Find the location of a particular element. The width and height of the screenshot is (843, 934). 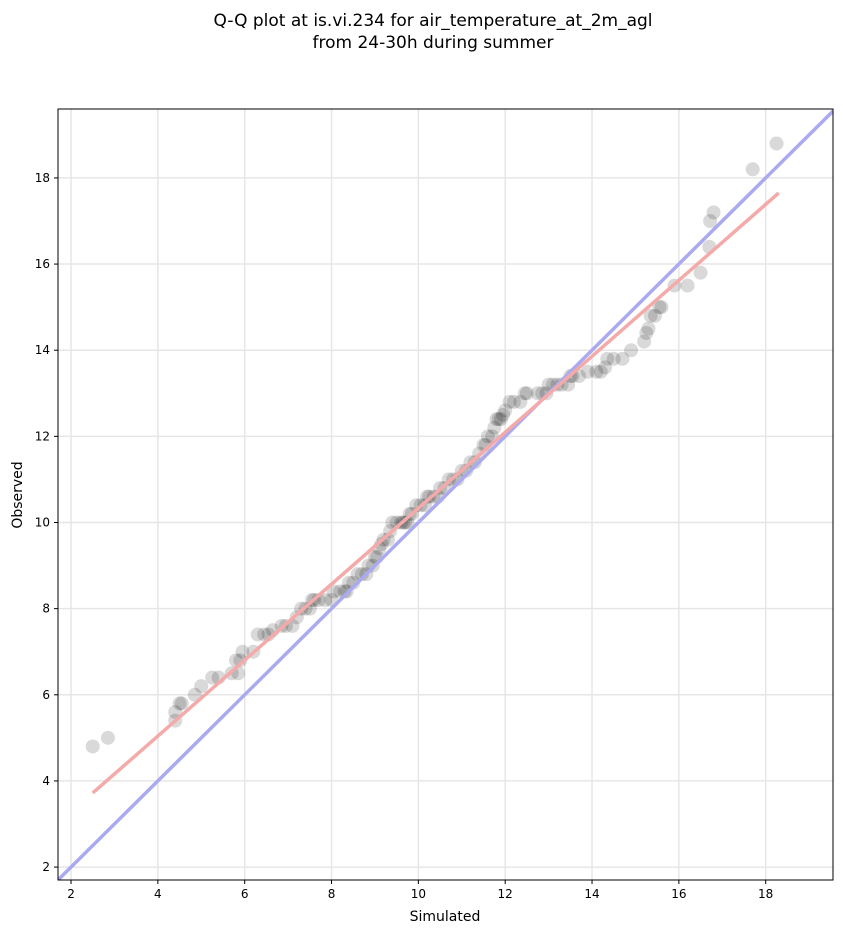

x-tick-label: 8 is located at coordinates (332, 894).